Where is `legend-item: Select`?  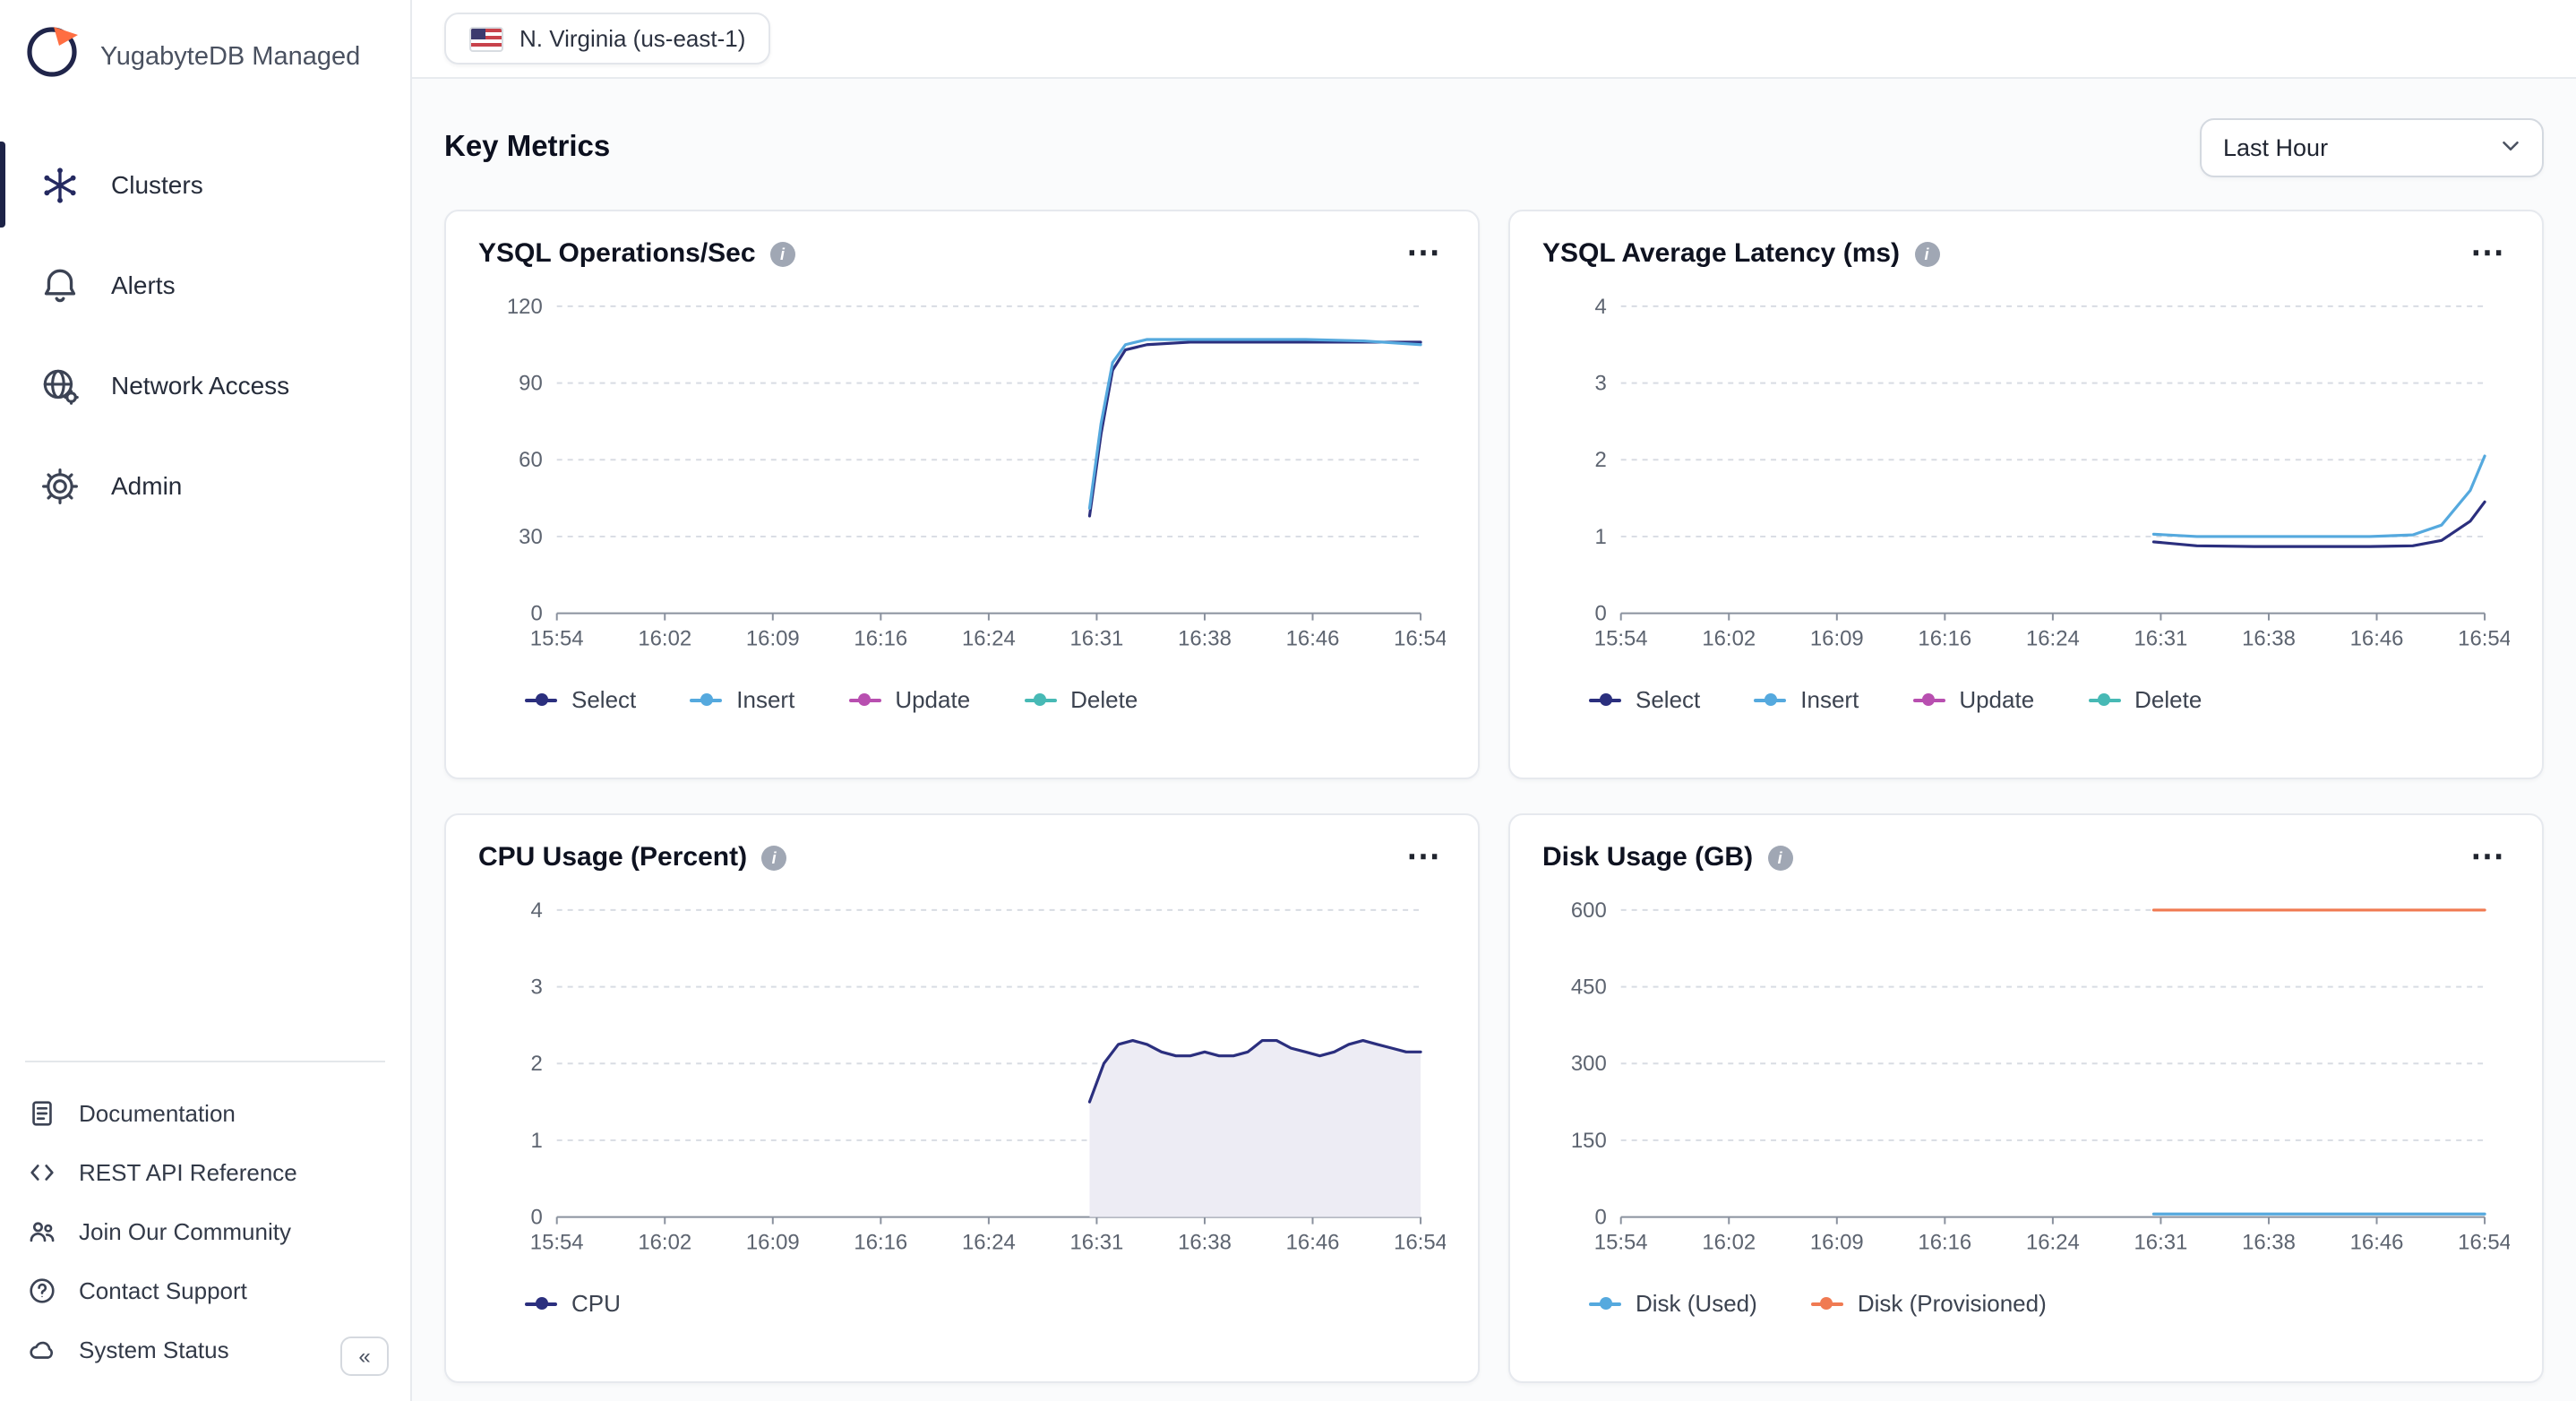
legend-item: Select is located at coordinates (1644, 699).